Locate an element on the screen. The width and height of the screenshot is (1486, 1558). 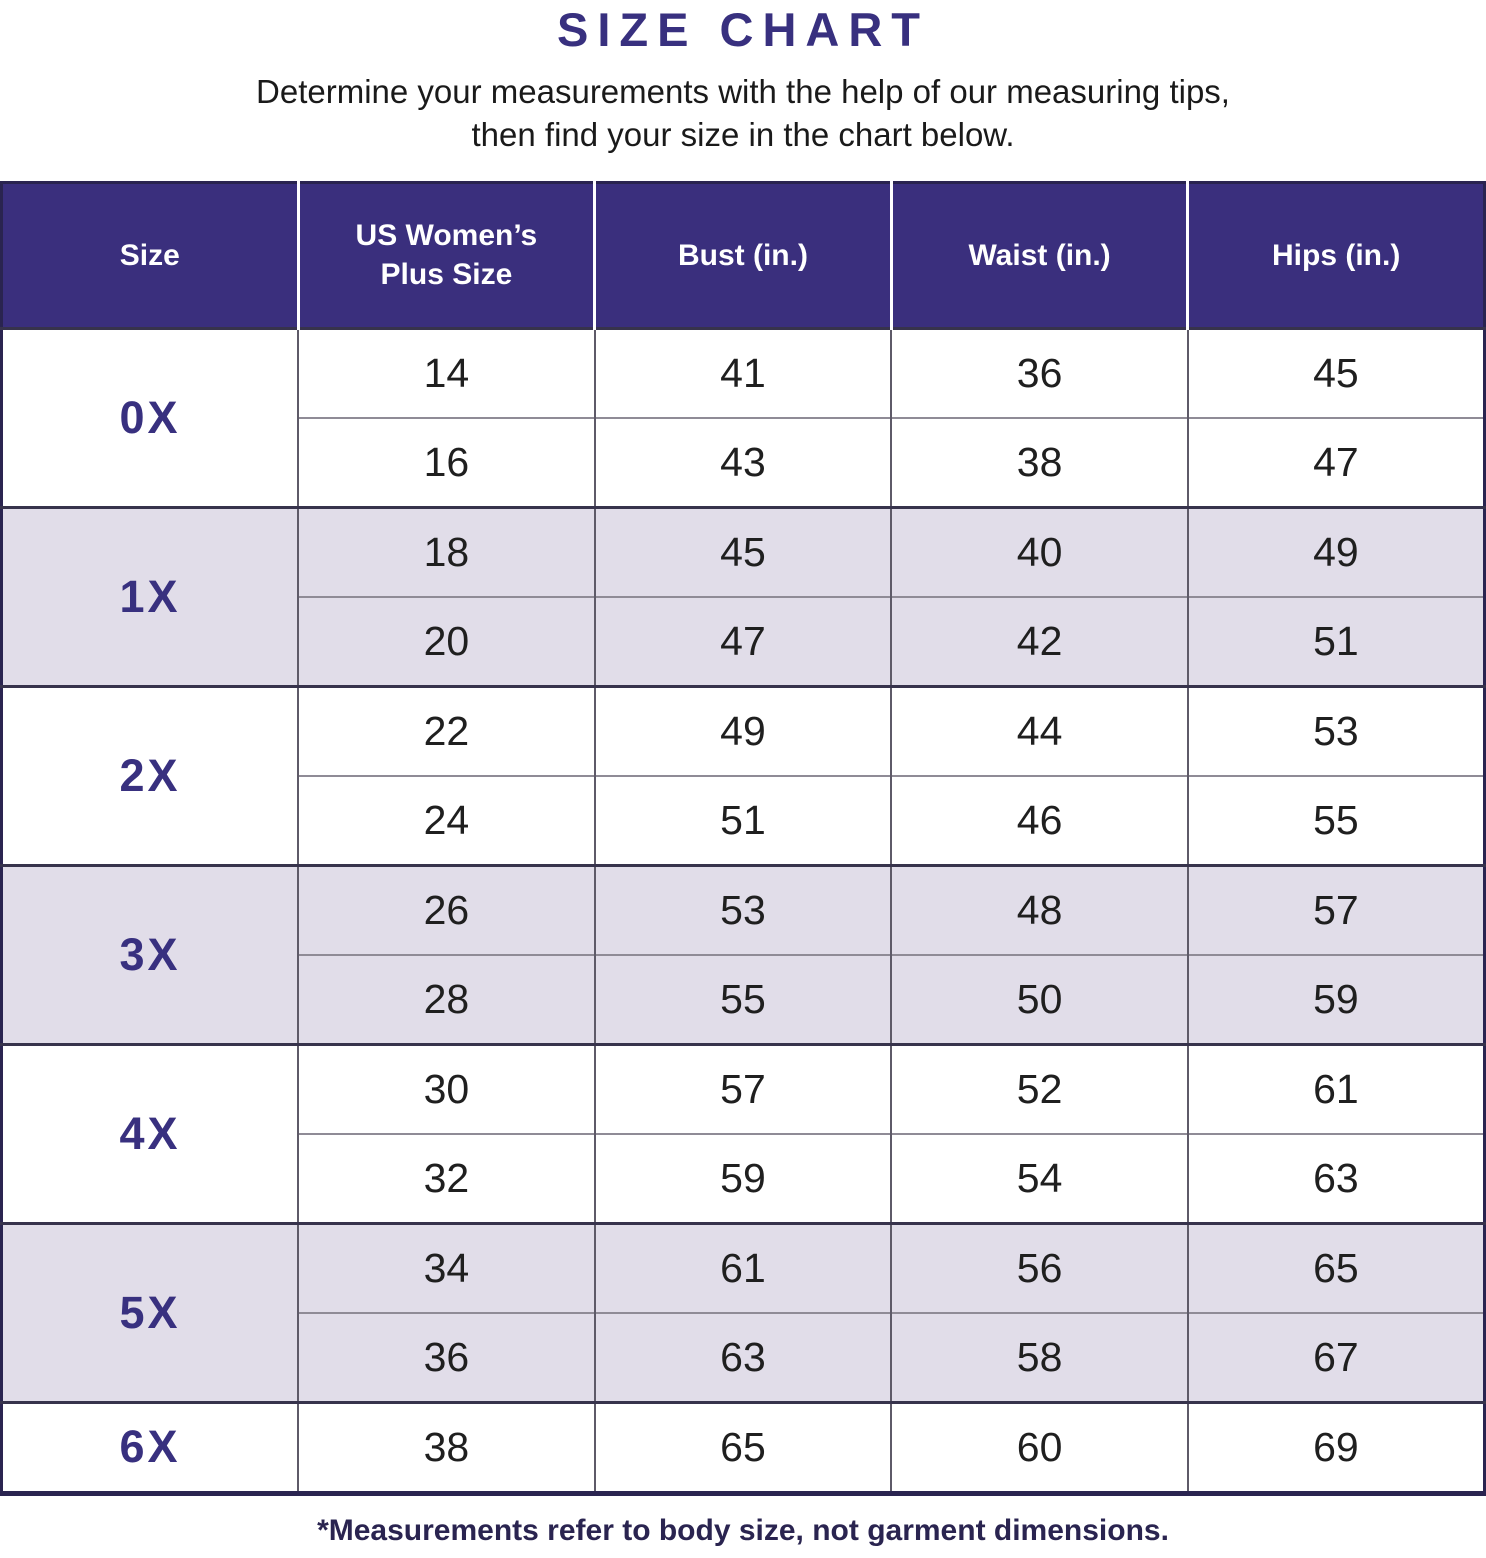
plus-size-cell: 22 is located at coordinates (446, 730).